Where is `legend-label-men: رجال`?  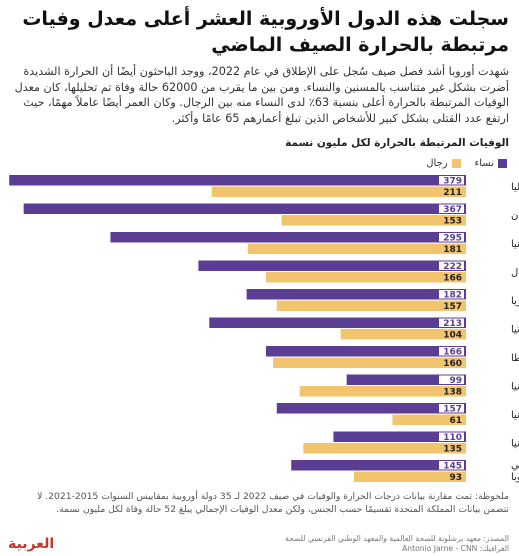
legend-label-men: رجال is located at coordinates (437, 163).